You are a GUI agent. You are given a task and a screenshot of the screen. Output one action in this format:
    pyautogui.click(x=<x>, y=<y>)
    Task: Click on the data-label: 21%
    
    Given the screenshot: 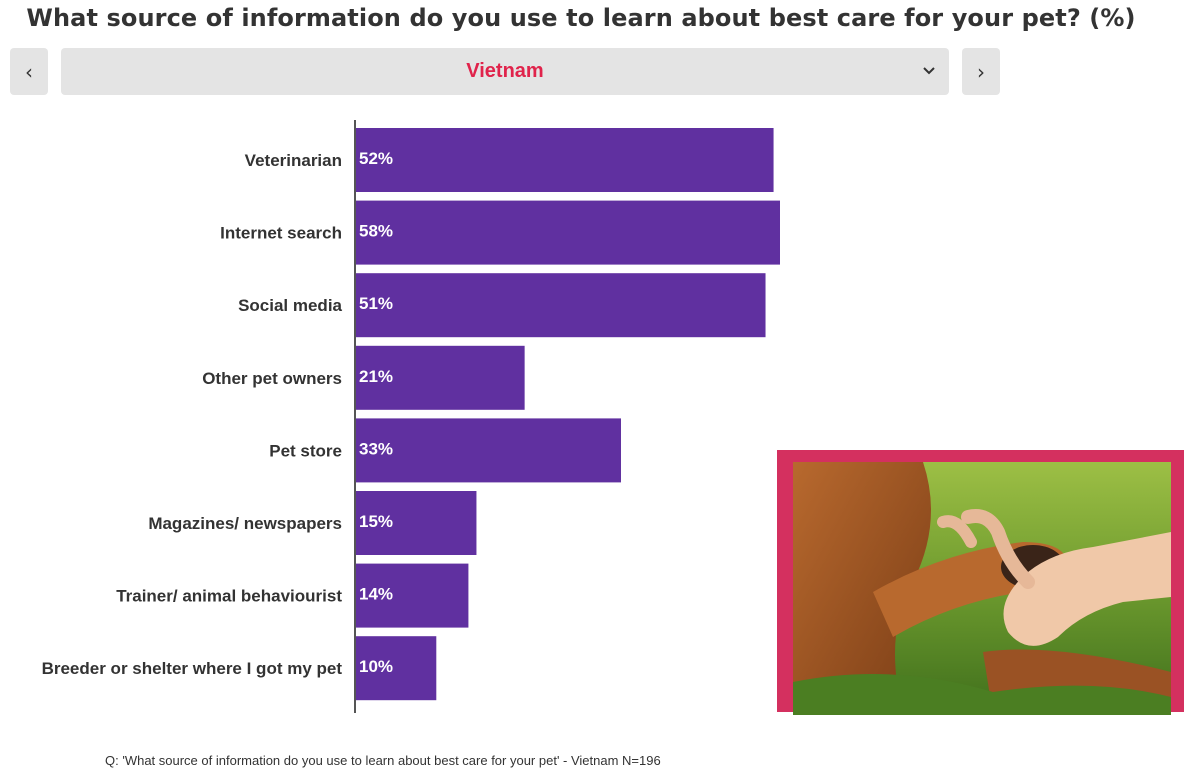 What is the action you would take?
    pyautogui.click(x=376, y=376)
    